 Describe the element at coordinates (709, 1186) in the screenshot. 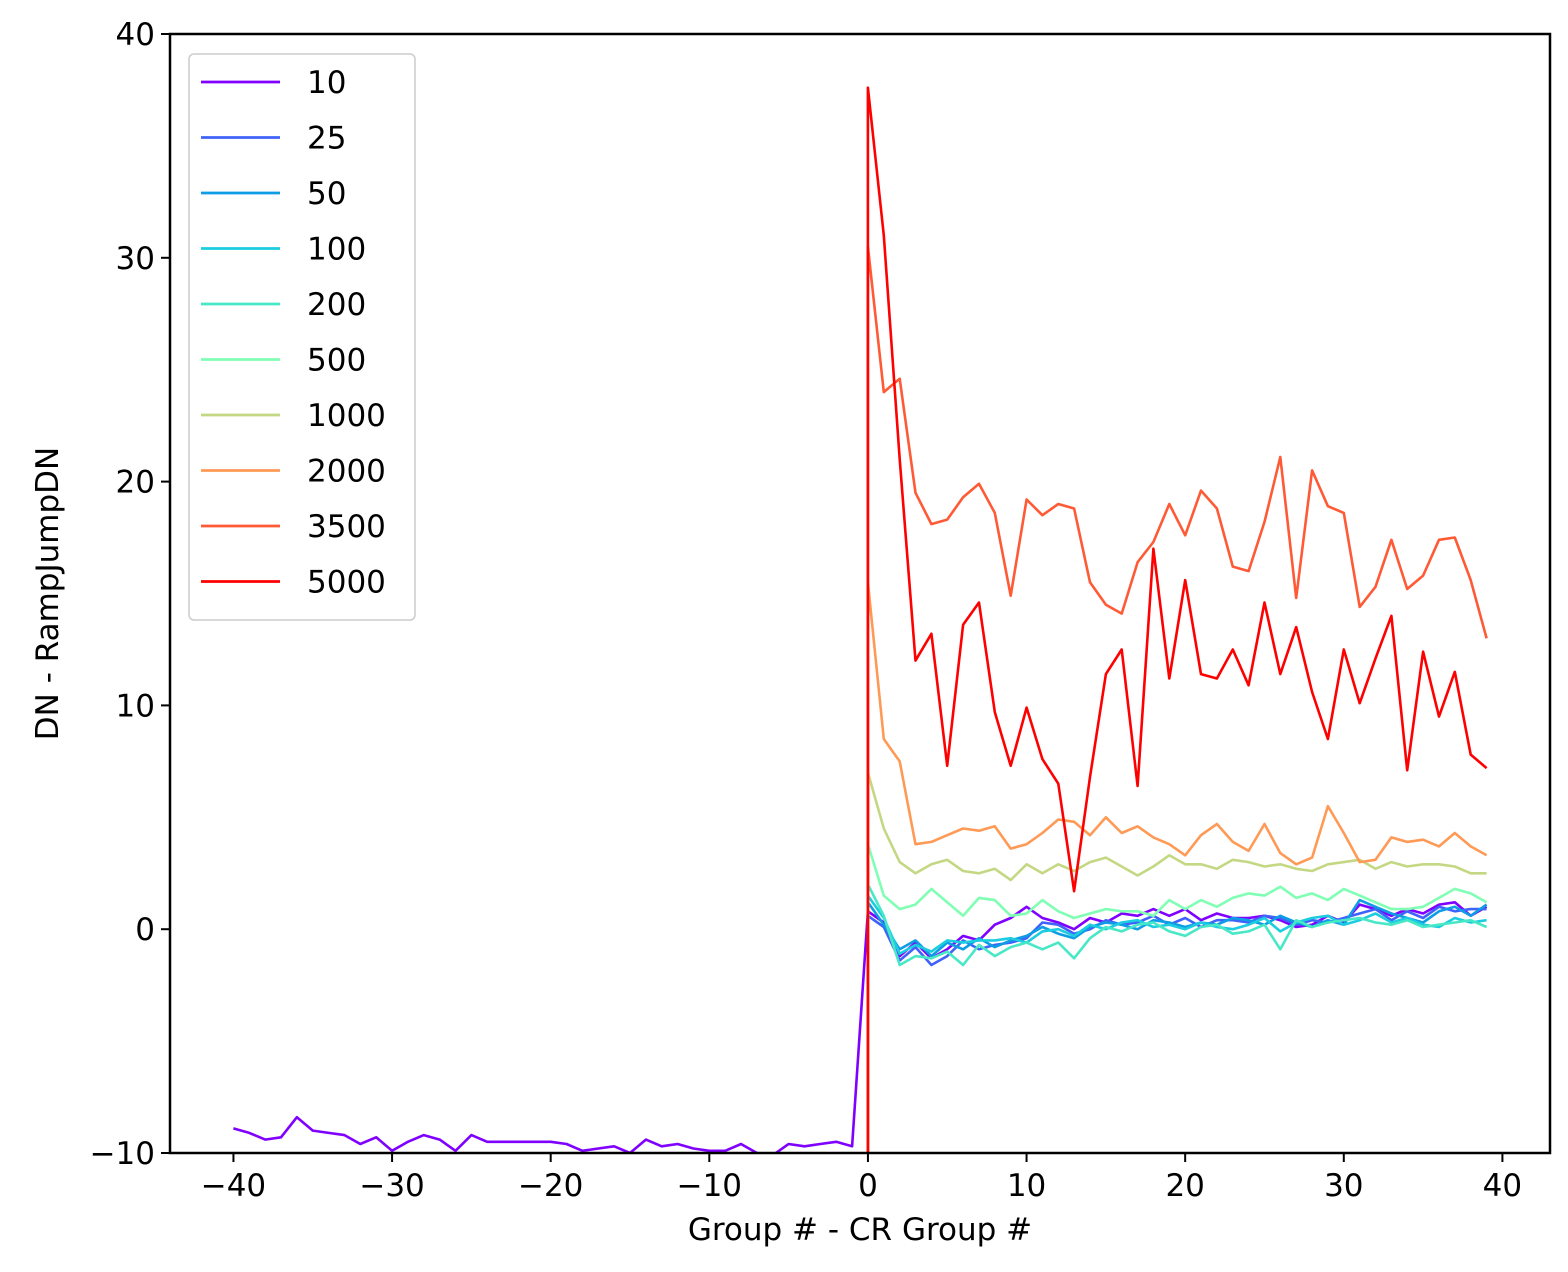

I see `x-tick-label: −10` at that location.